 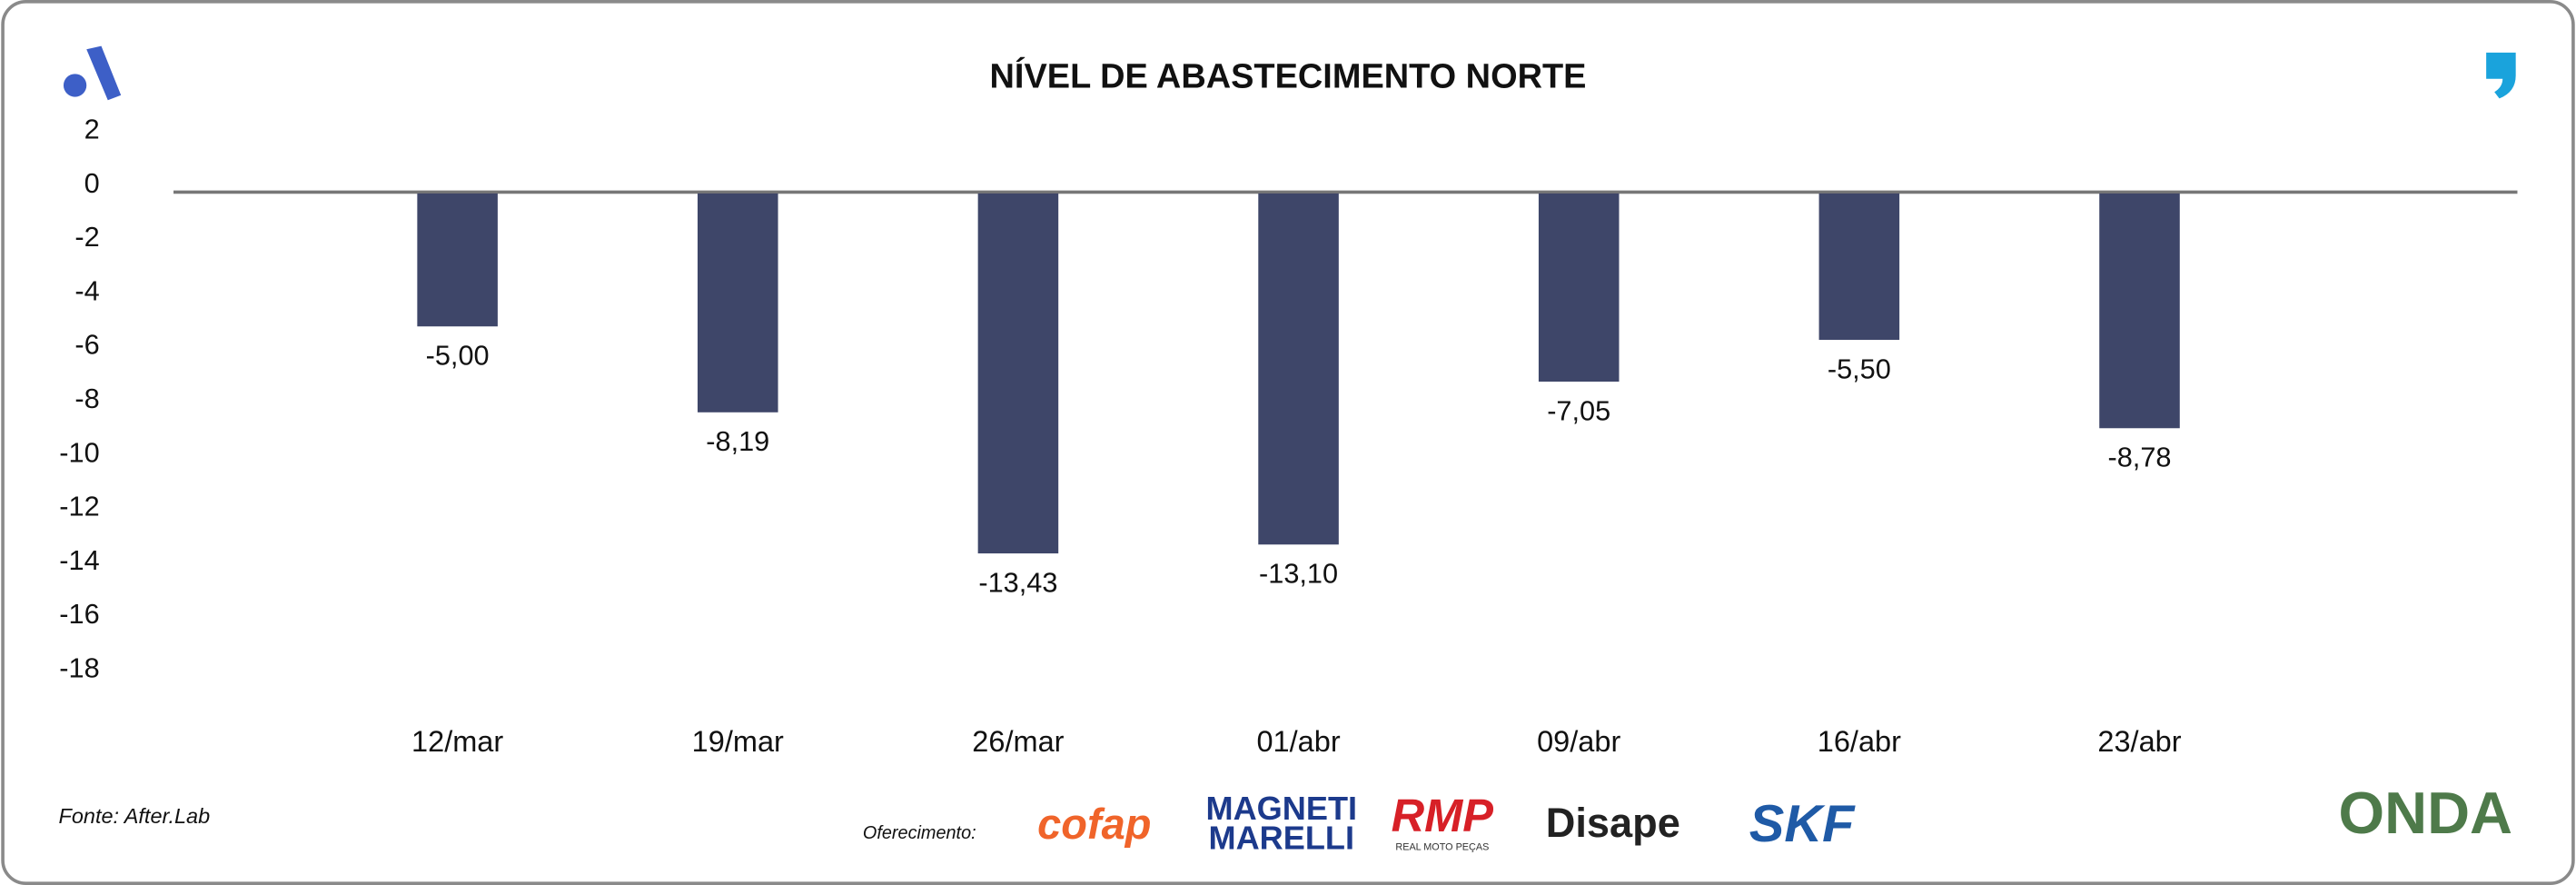 What do you see at coordinates (1578, 410) in the screenshot?
I see `value-label: -7,05` at bounding box center [1578, 410].